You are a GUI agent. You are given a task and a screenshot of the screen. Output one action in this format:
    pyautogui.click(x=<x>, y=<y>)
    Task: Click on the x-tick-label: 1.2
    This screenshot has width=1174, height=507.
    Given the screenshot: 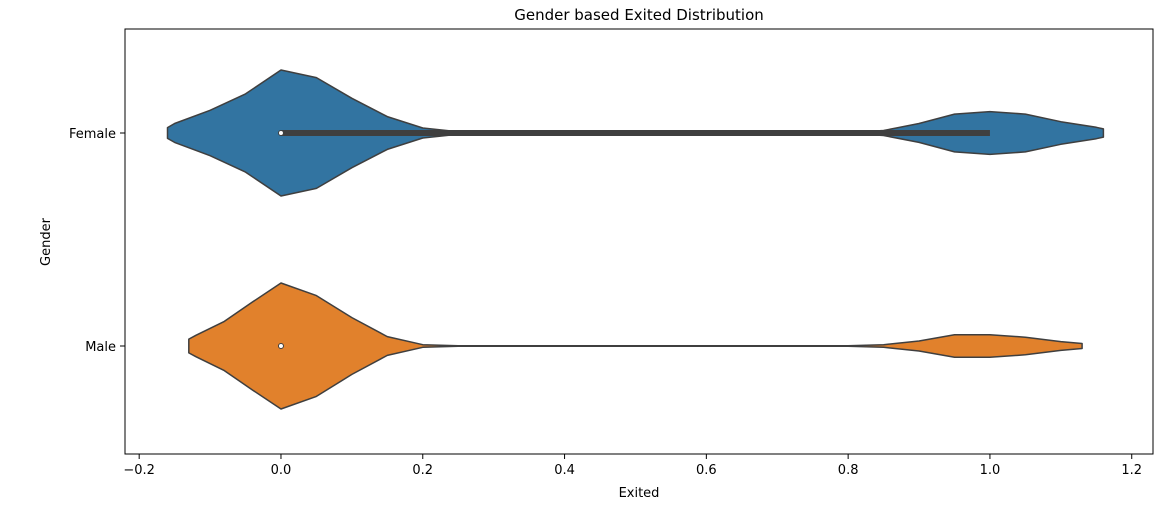 What is the action you would take?
    pyautogui.click(x=1131, y=470)
    